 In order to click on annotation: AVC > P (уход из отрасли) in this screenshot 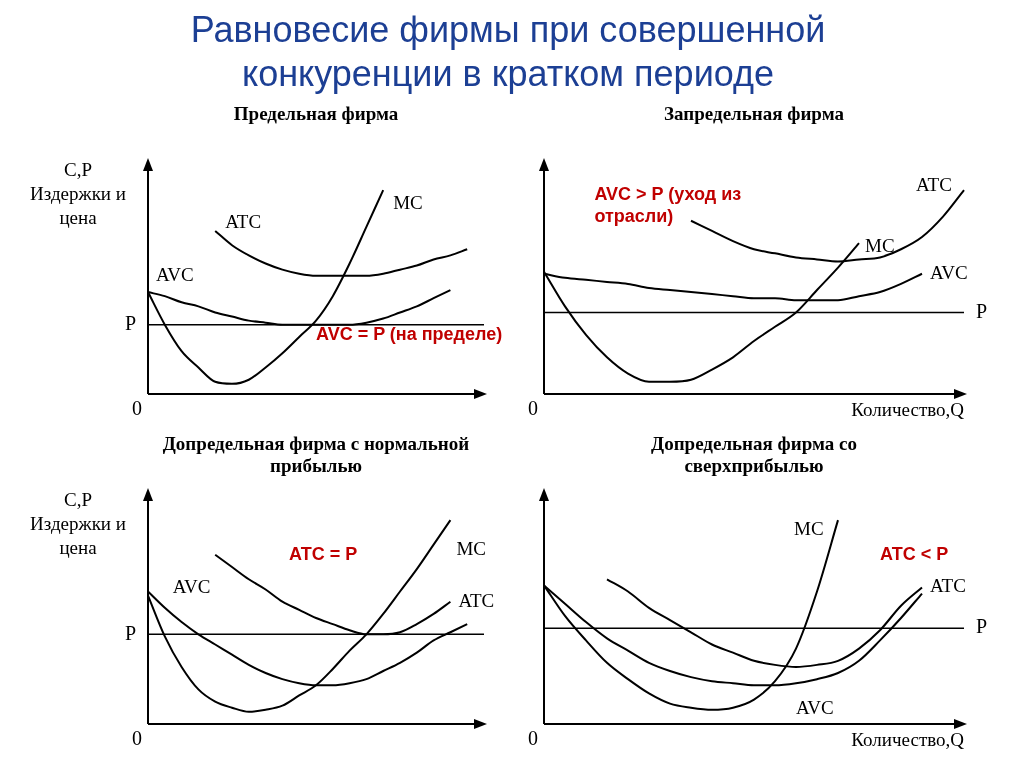, I will do `click(668, 205)`.